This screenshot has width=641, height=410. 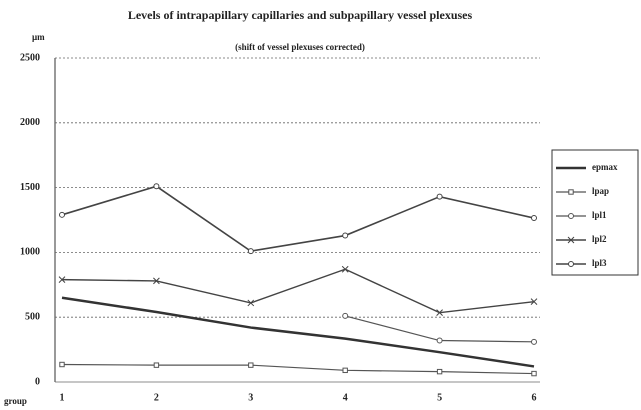 What do you see at coordinates (37, 381) in the screenshot?
I see `y-tick-label: 0` at bounding box center [37, 381].